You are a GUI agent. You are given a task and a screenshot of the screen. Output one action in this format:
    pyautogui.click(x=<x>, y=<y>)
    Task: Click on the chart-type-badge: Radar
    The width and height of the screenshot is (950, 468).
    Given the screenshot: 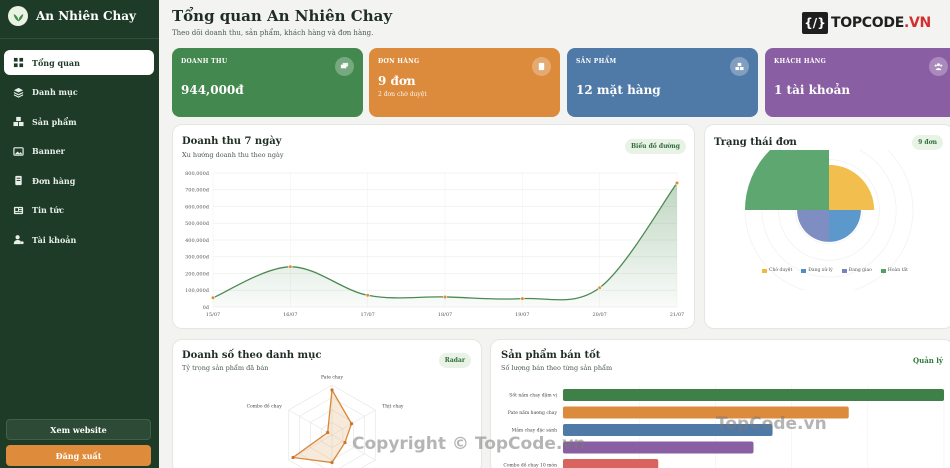 What is the action you would take?
    pyautogui.click(x=454, y=360)
    